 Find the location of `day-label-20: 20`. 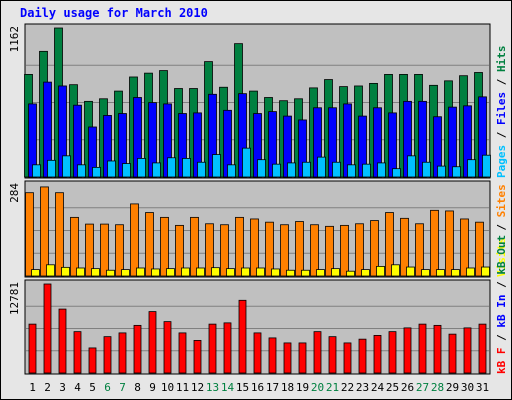

day-label-20: 20 is located at coordinates (317, 387).